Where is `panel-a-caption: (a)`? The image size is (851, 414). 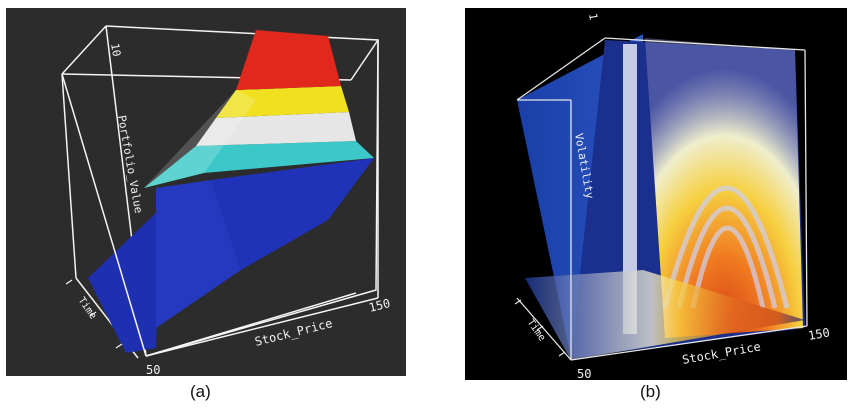
panel-a-caption: (a) is located at coordinates (200, 391).